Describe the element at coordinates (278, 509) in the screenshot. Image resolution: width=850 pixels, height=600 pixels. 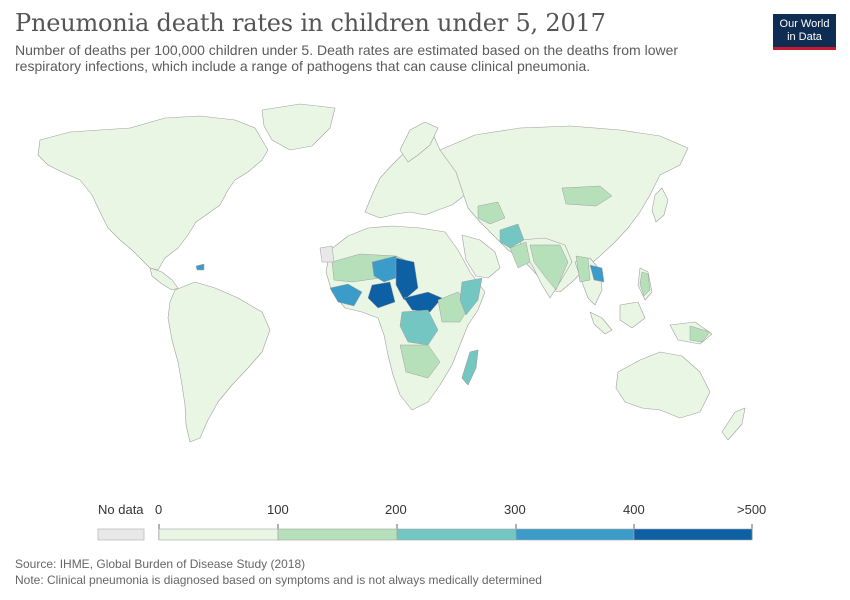
I see `legend-tick-100: 100` at that location.